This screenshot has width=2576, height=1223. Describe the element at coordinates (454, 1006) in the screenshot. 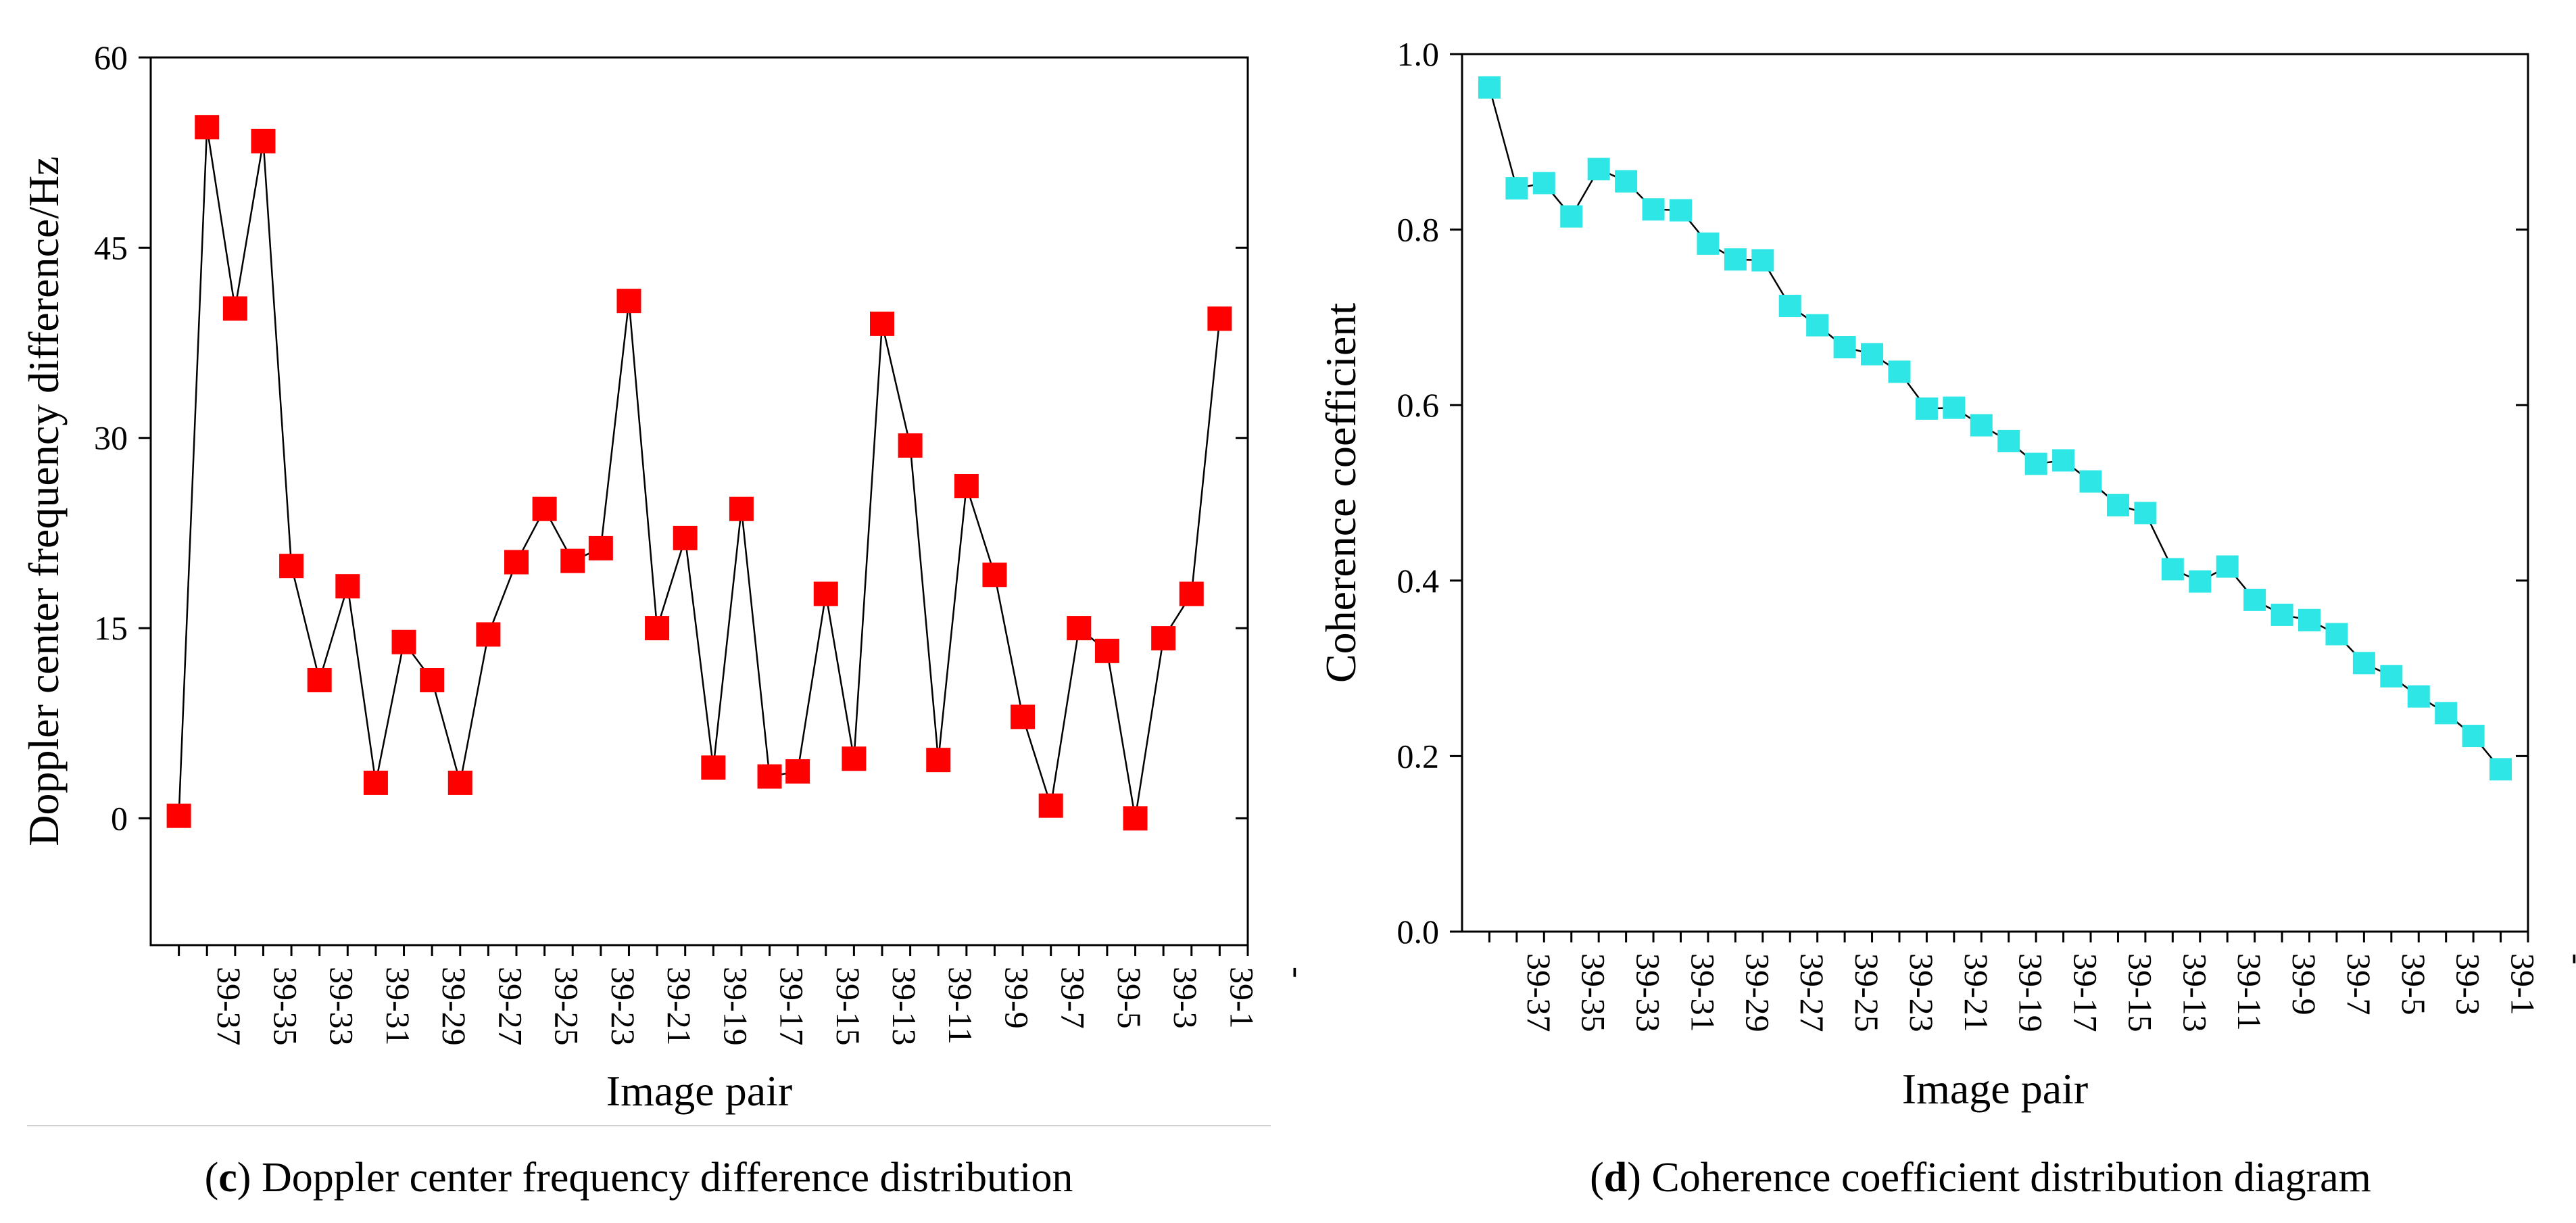

I see `x-tick-label: 39-29` at that location.